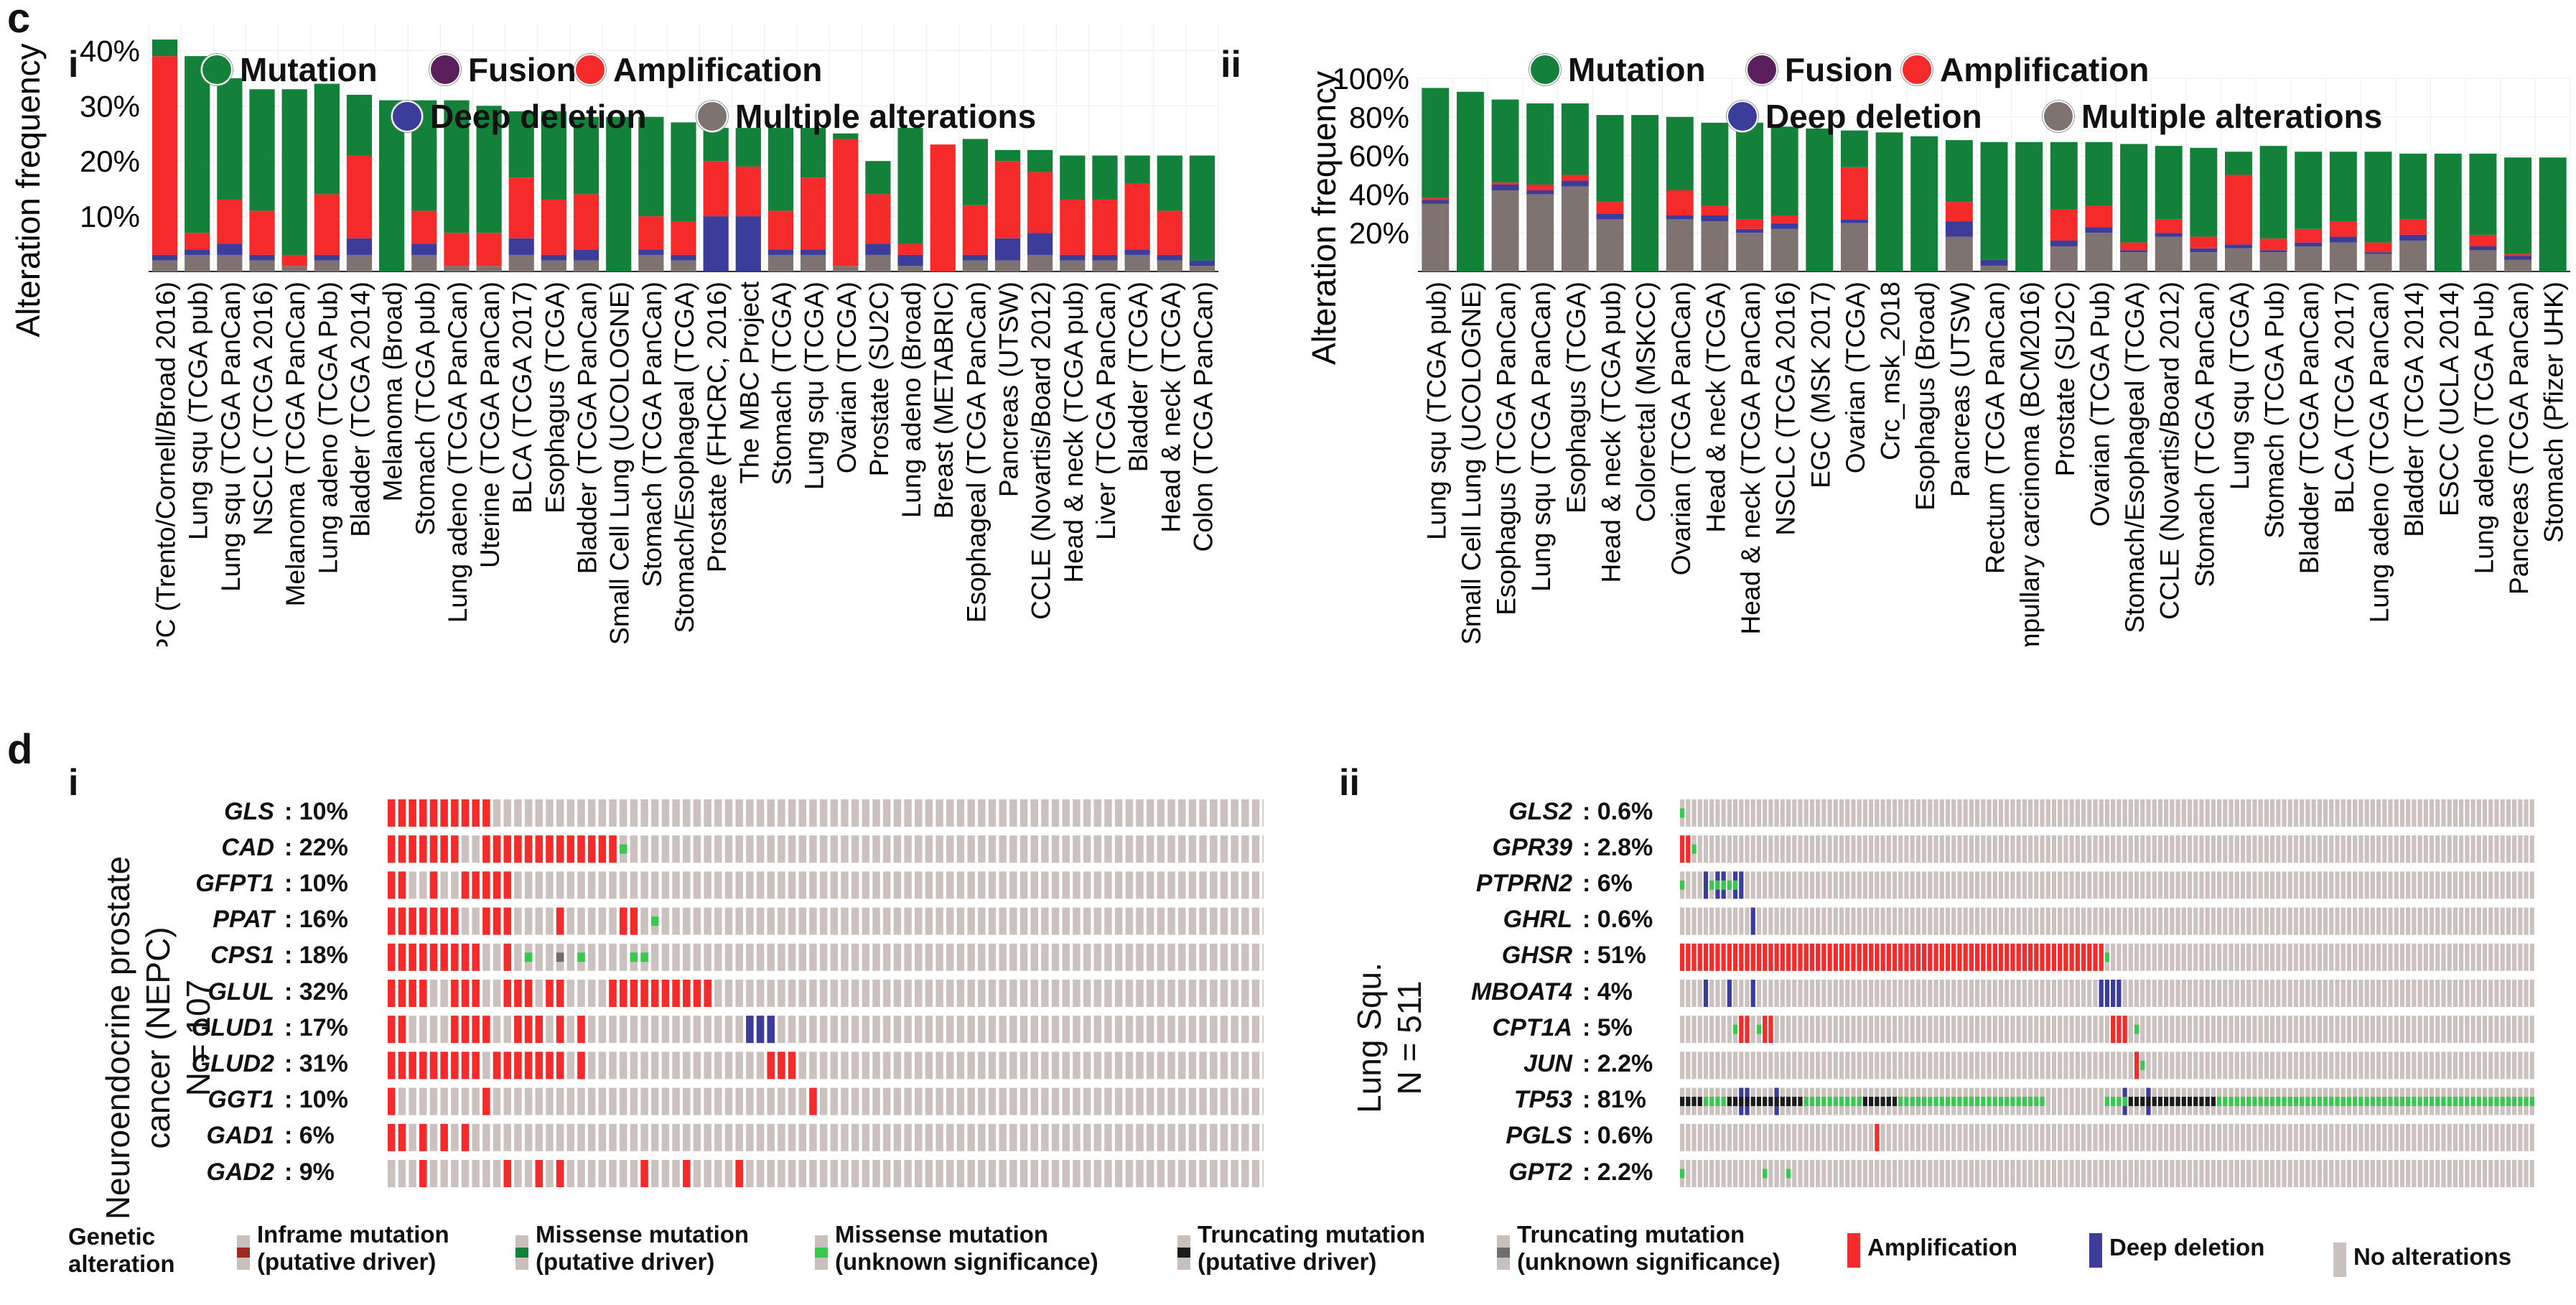 This screenshot has height=1305, width=2576. I want to click on gene-name: GLS2, so click(1540, 811).